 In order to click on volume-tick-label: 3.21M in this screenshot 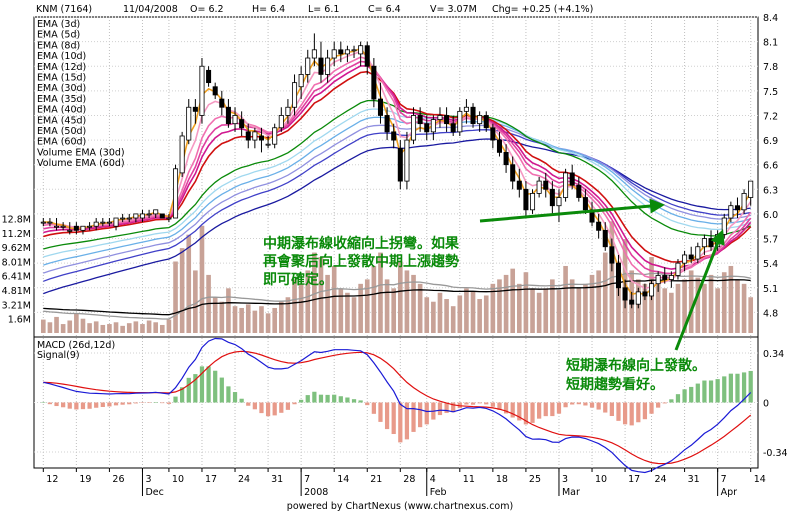, I will do `click(16, 305)`.